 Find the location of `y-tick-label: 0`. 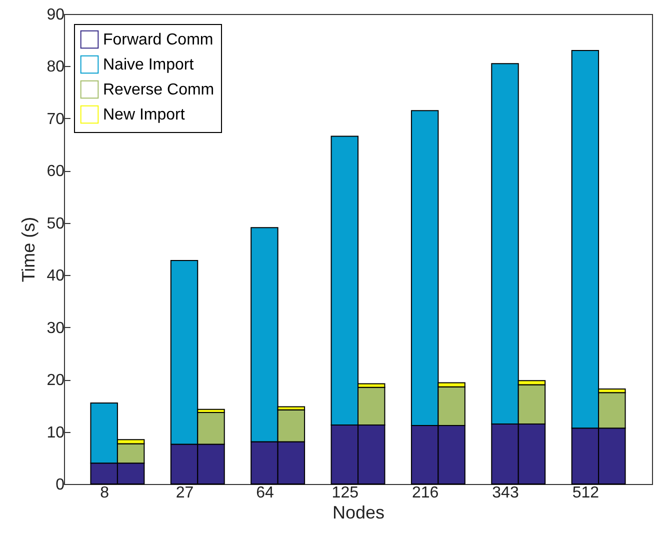

y-tick-label: 0 is located at coordinates (60, 485).